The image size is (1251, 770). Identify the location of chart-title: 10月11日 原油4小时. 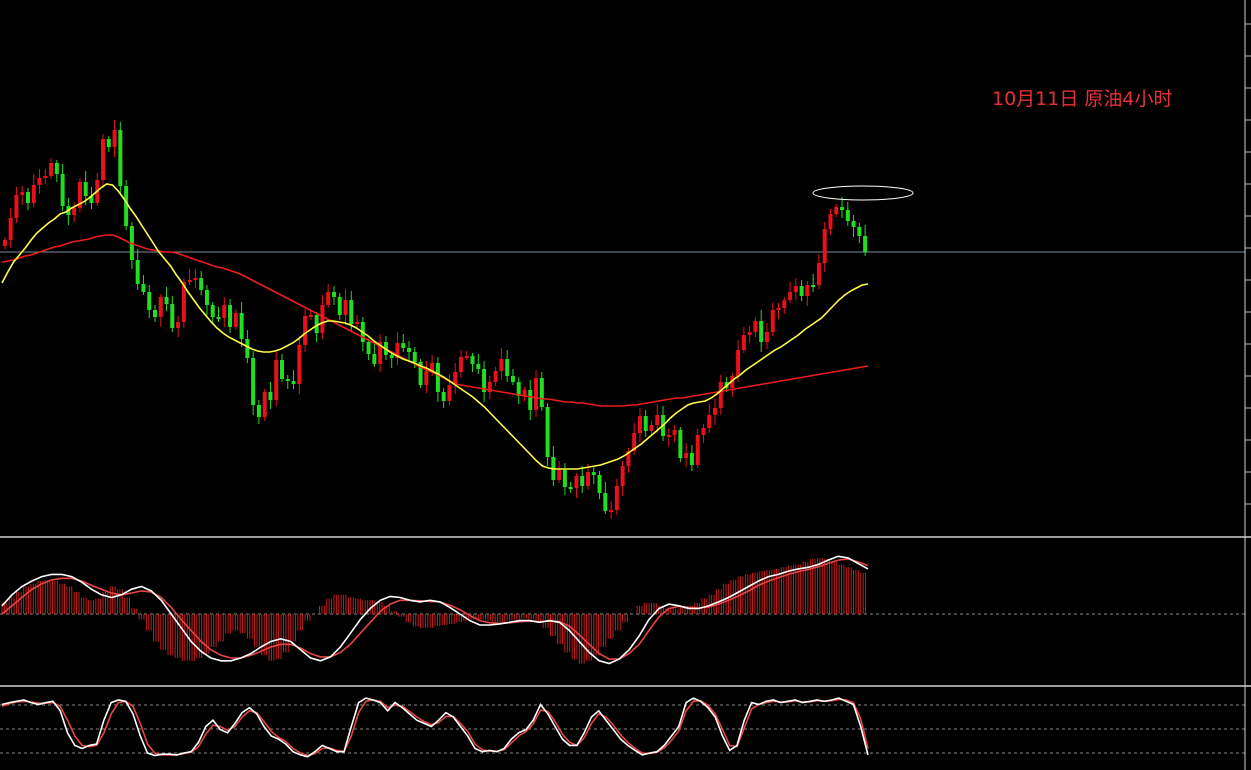
(1082, 99).